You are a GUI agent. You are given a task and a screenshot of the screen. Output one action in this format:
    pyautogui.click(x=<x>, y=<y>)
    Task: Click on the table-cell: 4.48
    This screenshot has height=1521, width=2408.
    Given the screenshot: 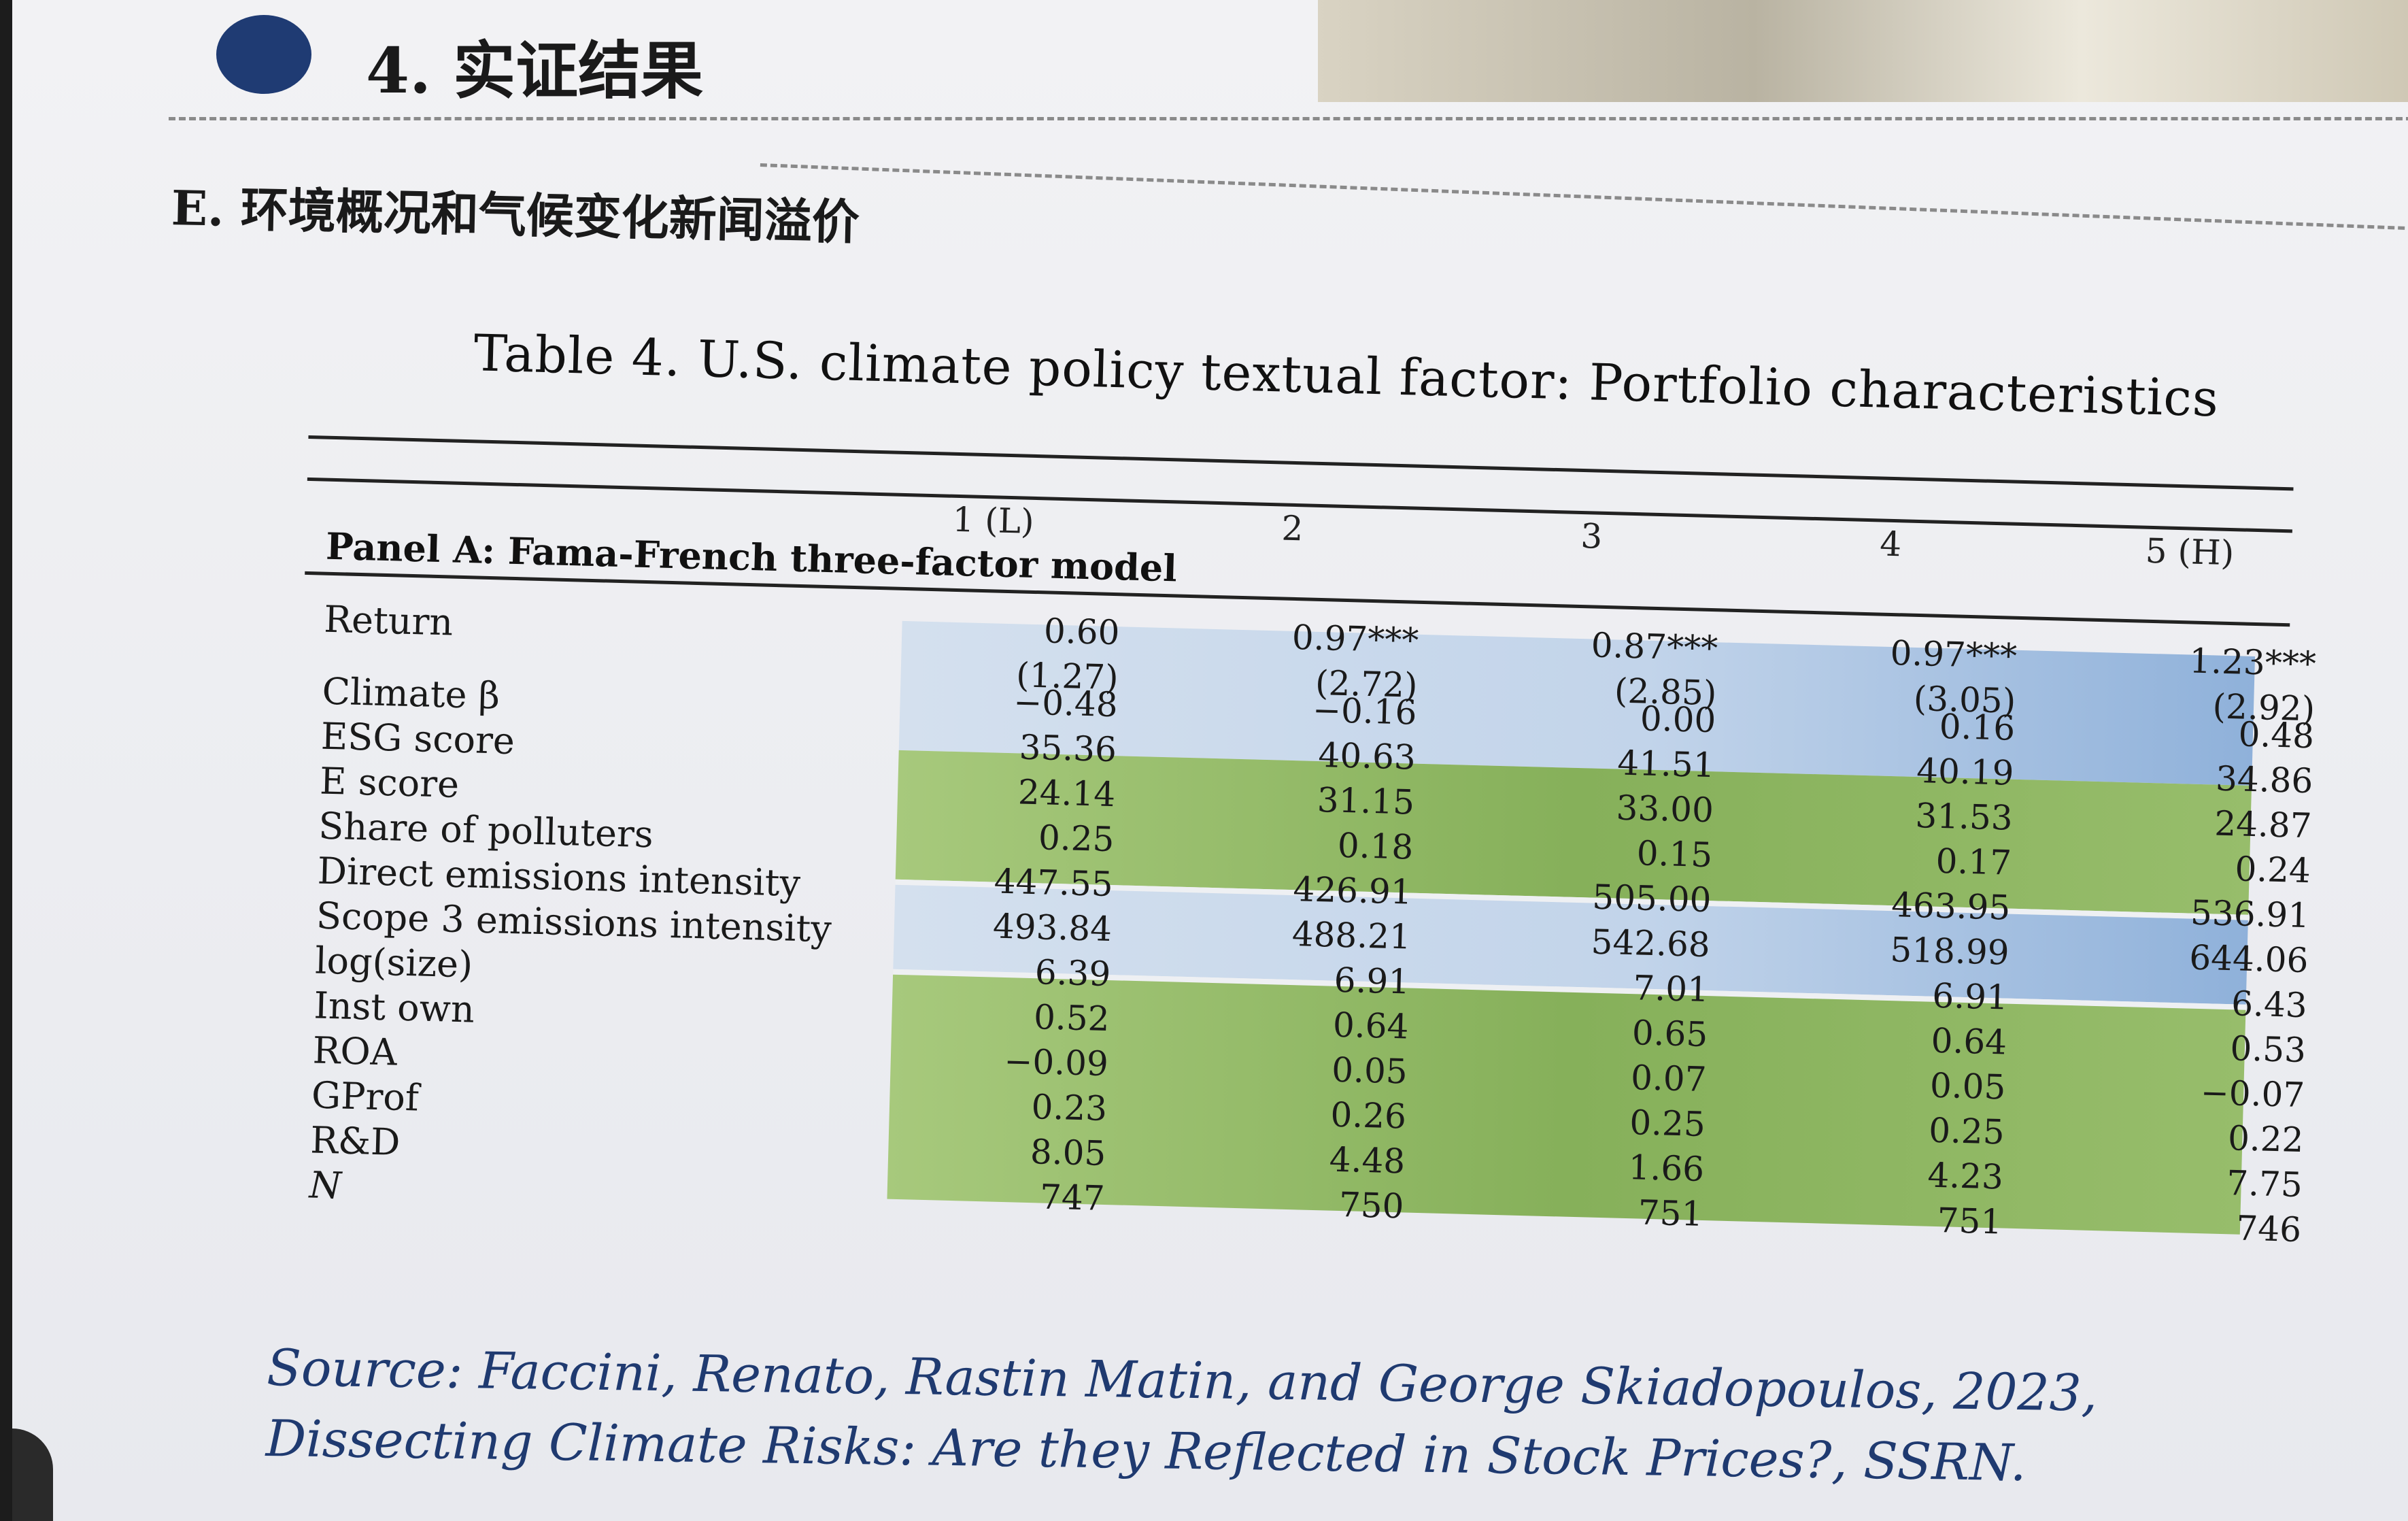 What is the action you would take?
    pyautogui.click(x=1368, y=1160)
    